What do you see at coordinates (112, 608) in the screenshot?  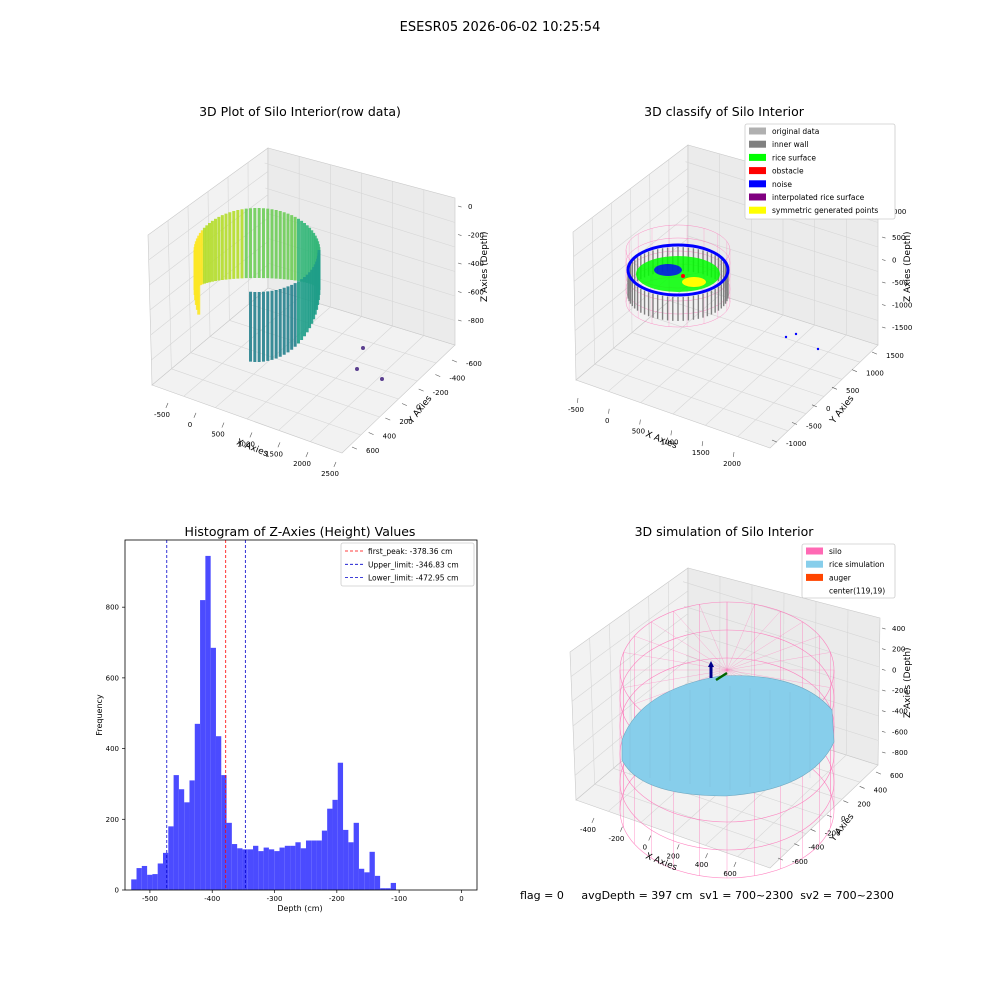 I see `histogram-y-tick: 800` at bounding box center [112, 608].